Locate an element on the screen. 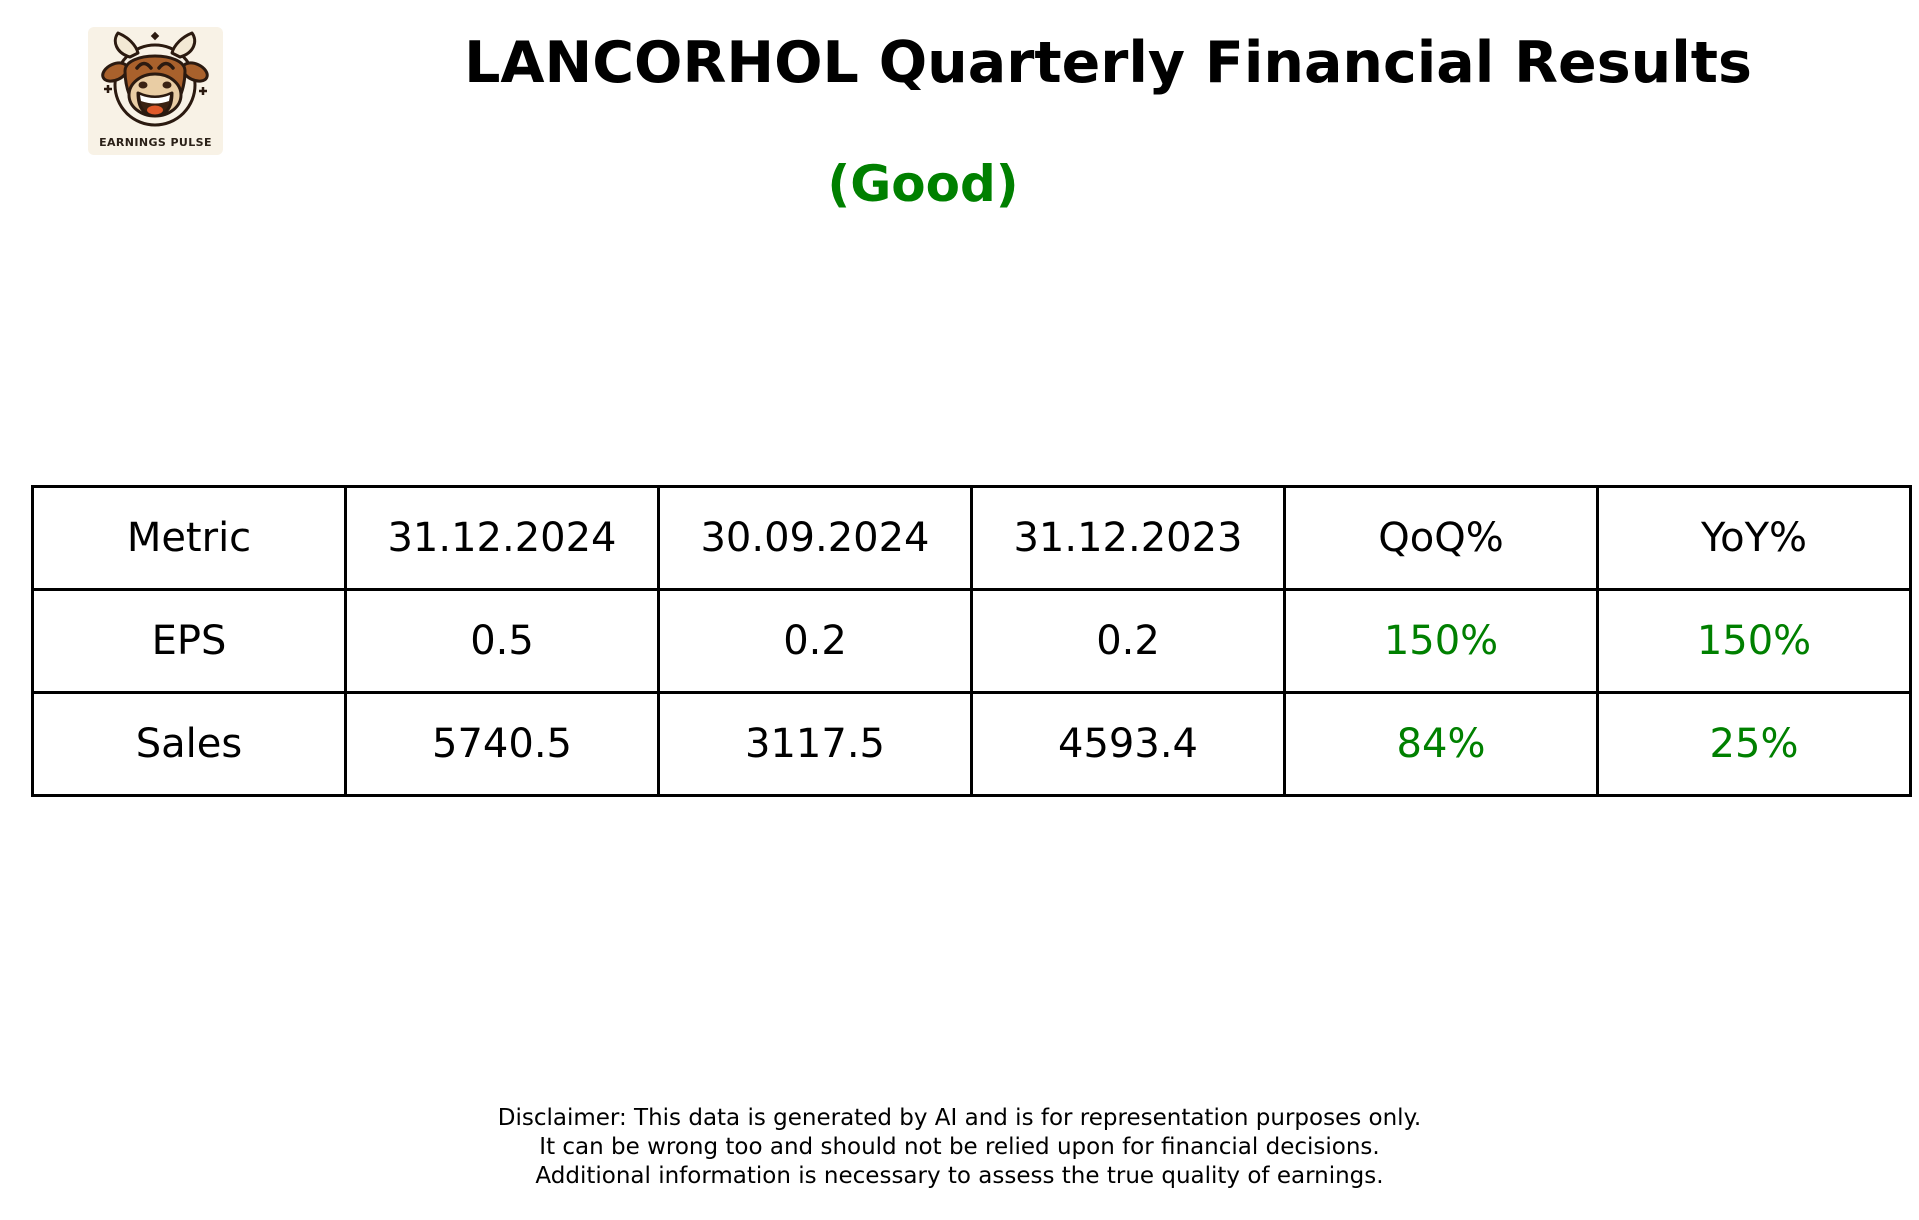 The image size is (1919, 1220). cell-value: 0.5 is located at coordinates (502, 641).